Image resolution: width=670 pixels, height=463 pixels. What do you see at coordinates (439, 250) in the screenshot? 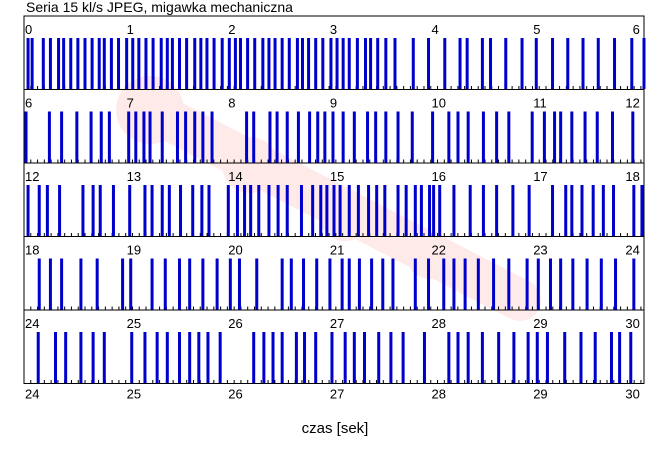
I see `tick-label: 22` at bounding box center [439, 250].